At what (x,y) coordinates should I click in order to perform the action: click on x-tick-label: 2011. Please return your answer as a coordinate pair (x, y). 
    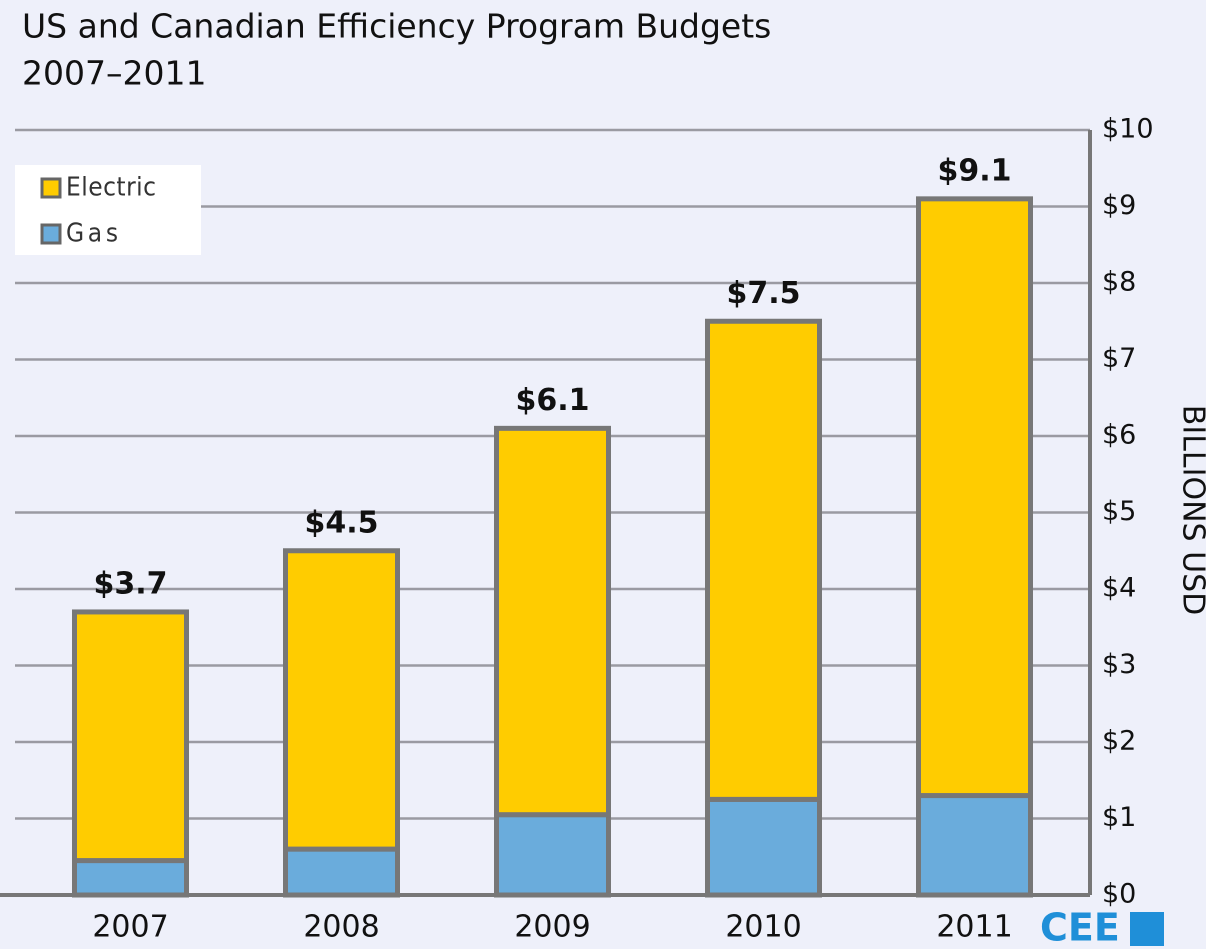
    Looking at the image, I should click on (974, 927).